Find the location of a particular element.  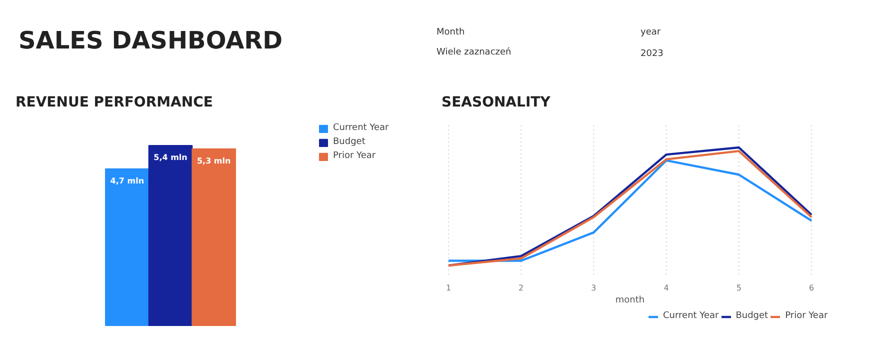

x-tick-label: 3 is located at coordinates (593, 288).